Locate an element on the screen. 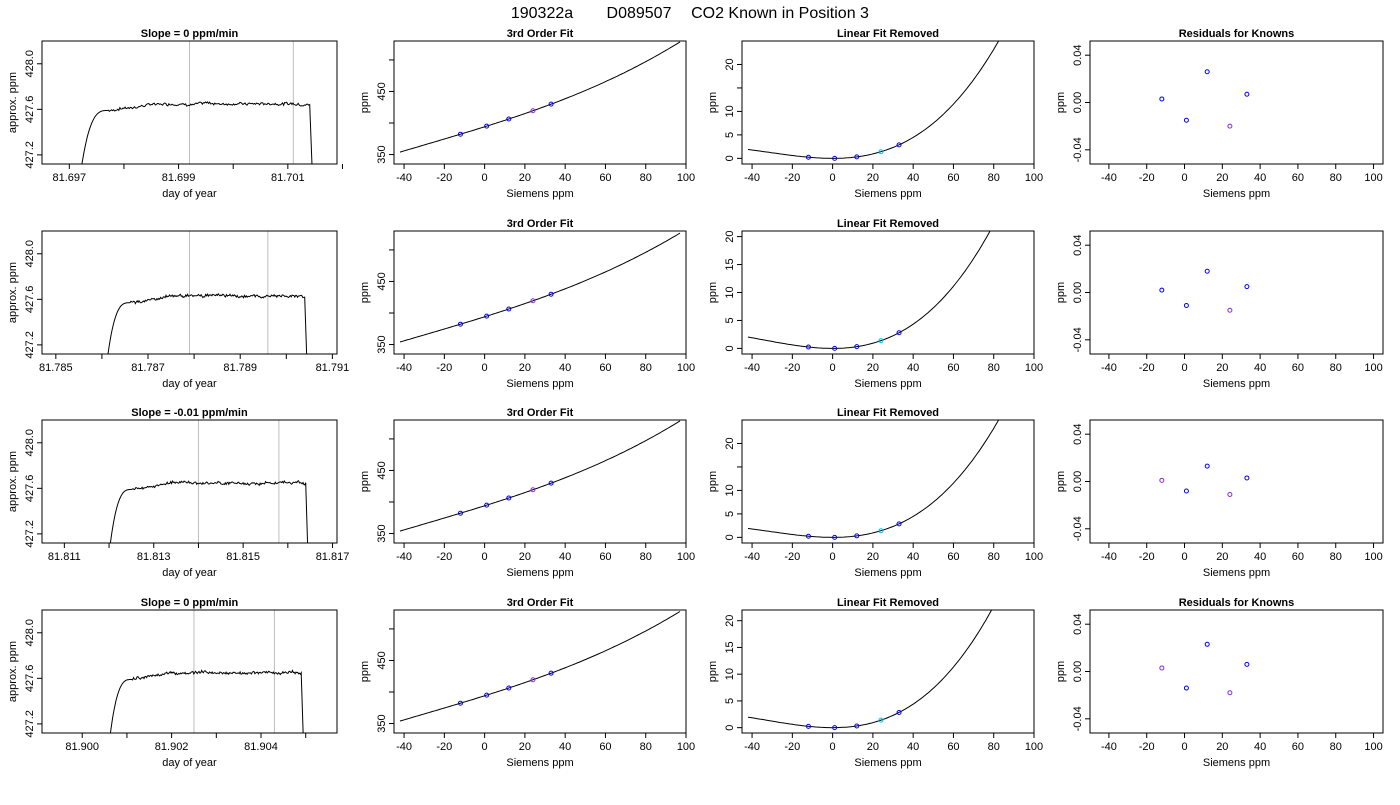 This screenshot has width=1400, height=805. residual-point is located at coordinates (1247, 664).